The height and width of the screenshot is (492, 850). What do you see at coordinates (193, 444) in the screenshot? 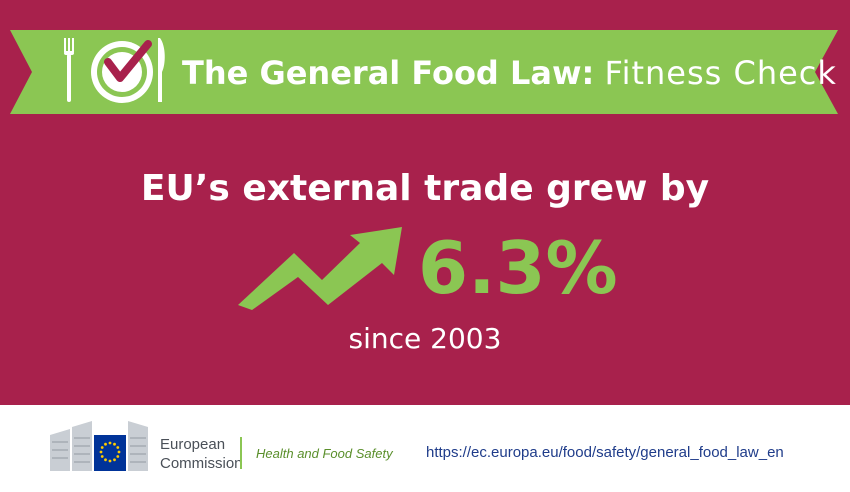
I see `organization-name-line1: European` at bounding box center [193, 444].